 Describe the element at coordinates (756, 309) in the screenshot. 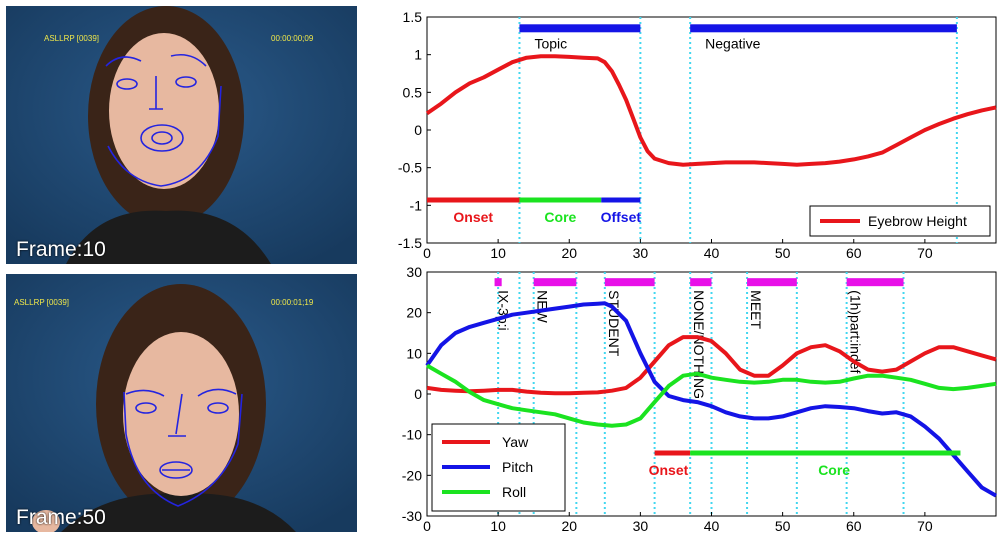

I see `gloss-label: MEET` at that location.